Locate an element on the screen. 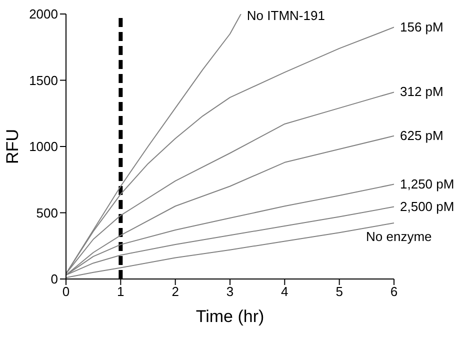 The height and width of the screenshot is (343, 466). x-tick-label: 0 is located at coordinates (66, 292).